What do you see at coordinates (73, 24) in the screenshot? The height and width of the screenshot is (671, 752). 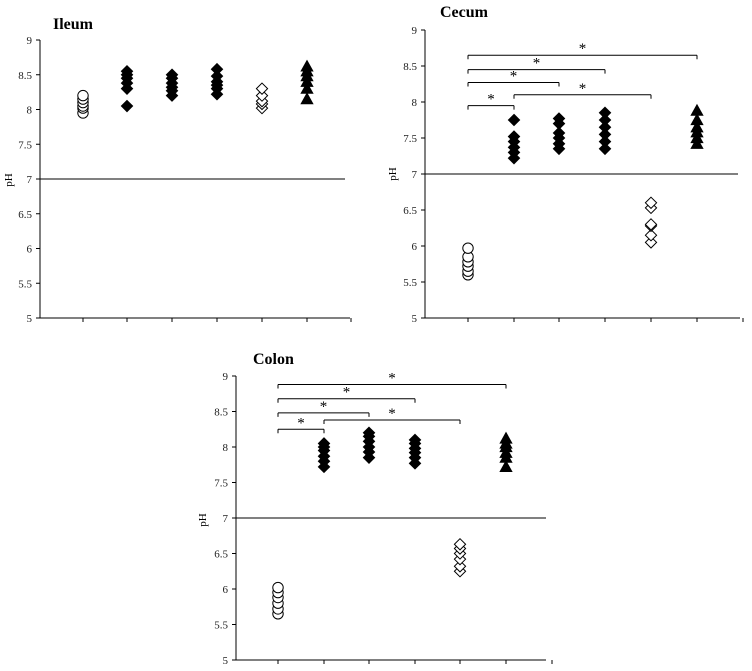 I see `panel-title: Ileum` at bounding box center [73, 24].